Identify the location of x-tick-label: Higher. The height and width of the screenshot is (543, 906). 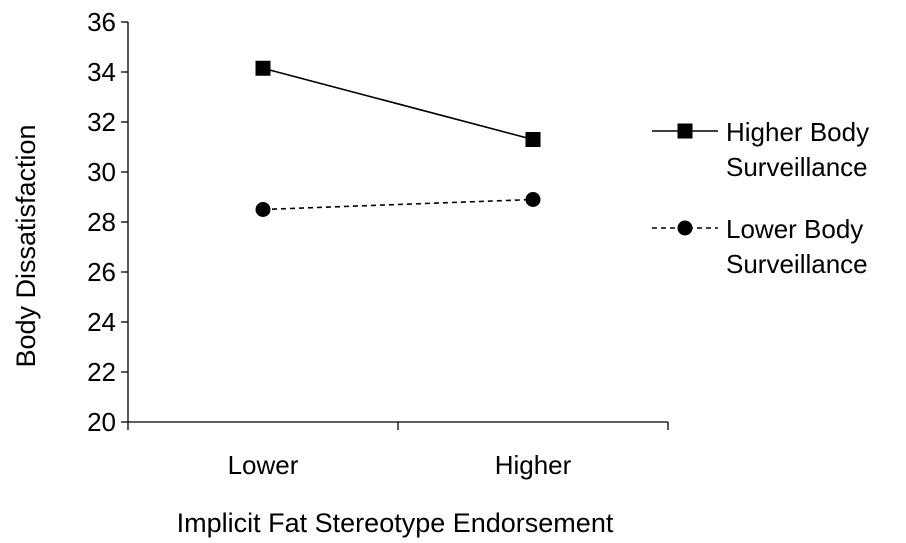
(533, 465).